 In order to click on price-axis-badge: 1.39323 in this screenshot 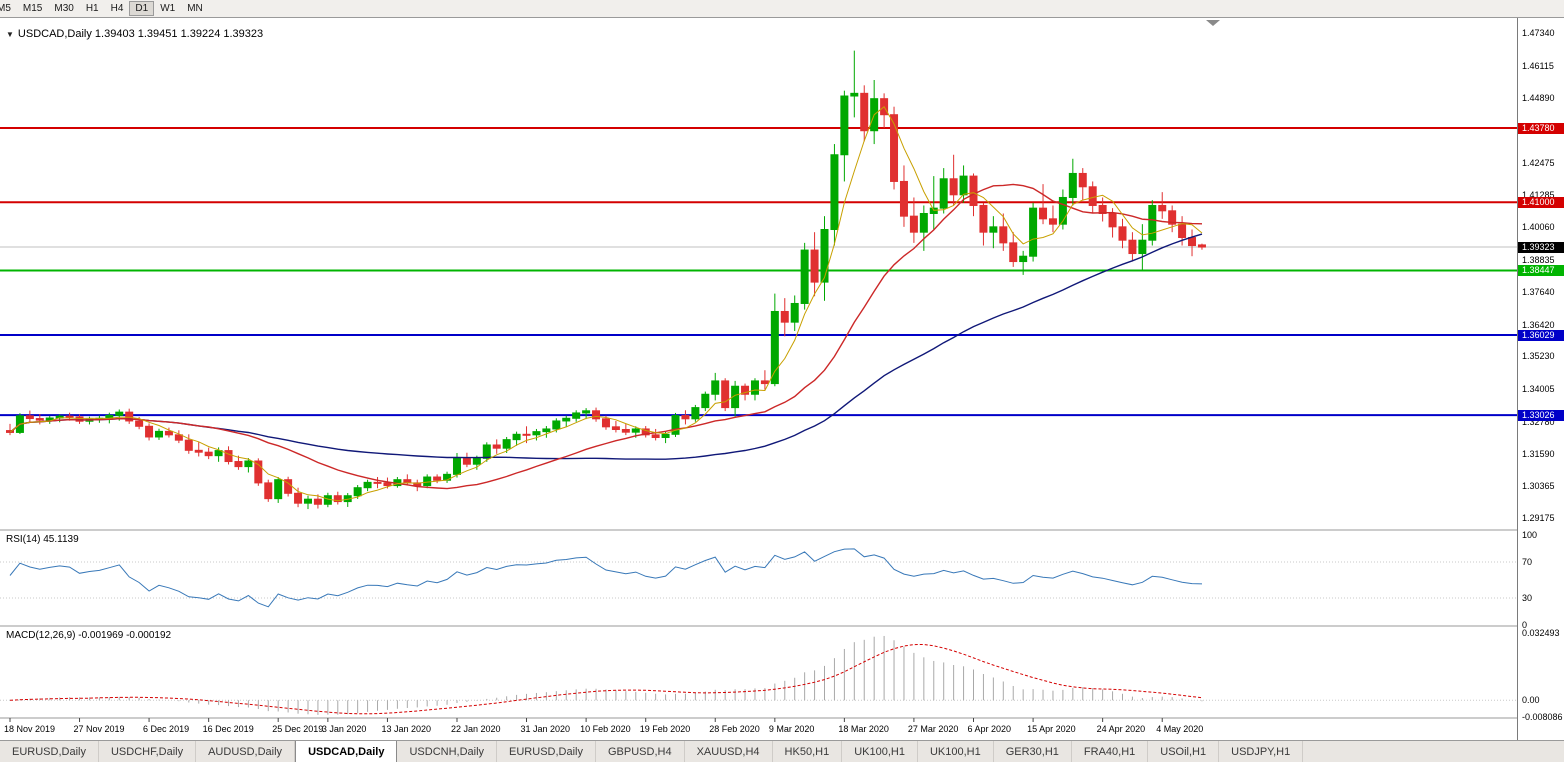, I will do `click(1541, 247)`.